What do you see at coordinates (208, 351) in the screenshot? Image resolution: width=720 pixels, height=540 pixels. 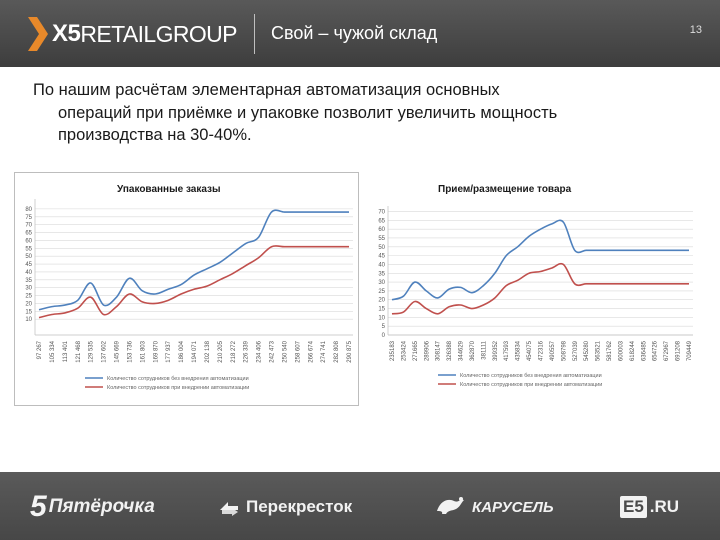 I see `x-tick-label: 202 138` at bounding box center [208, 351].